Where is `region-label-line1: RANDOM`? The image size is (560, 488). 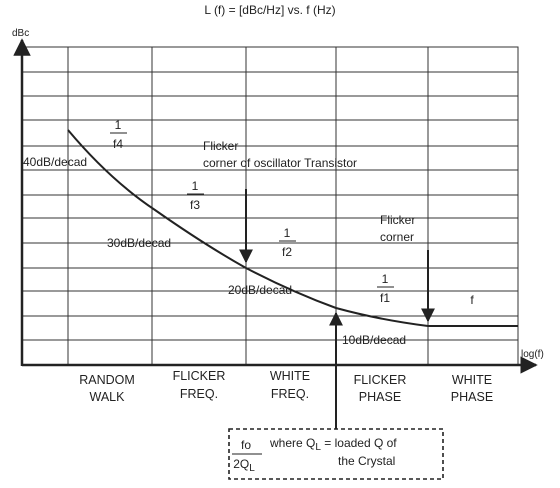
region-label-line1: RANDOM is located at coordinates (107, 380).